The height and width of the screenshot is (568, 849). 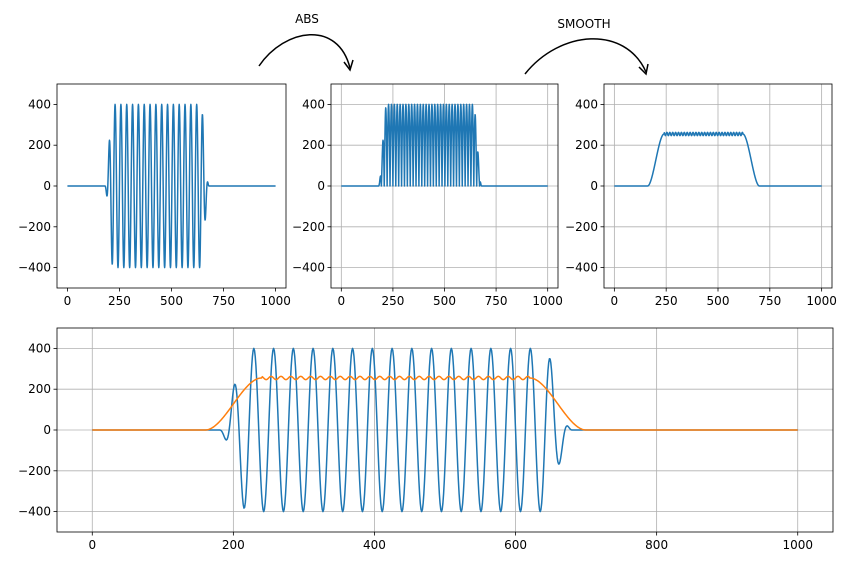 I want to click on abs-arrow-label: ABS, so click(x=307, y=19).